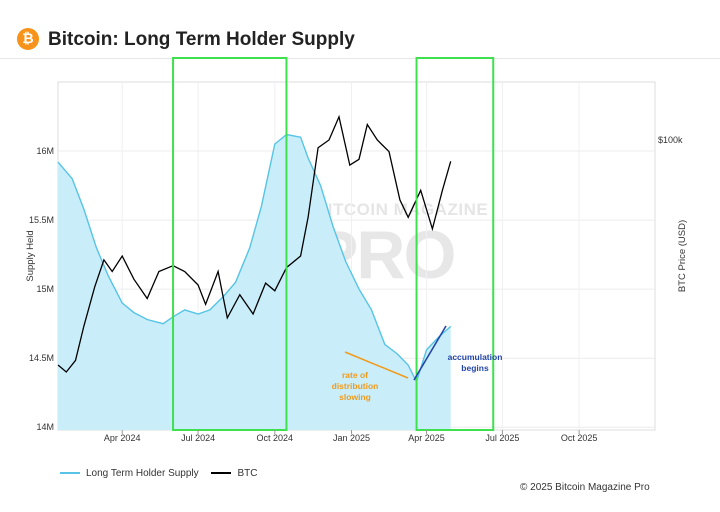 This screenshot has width=720, height=512. Describe the element at coordinates (355, 375) in the screenshot. I see `annotation-orange-text: rate of` at that location.